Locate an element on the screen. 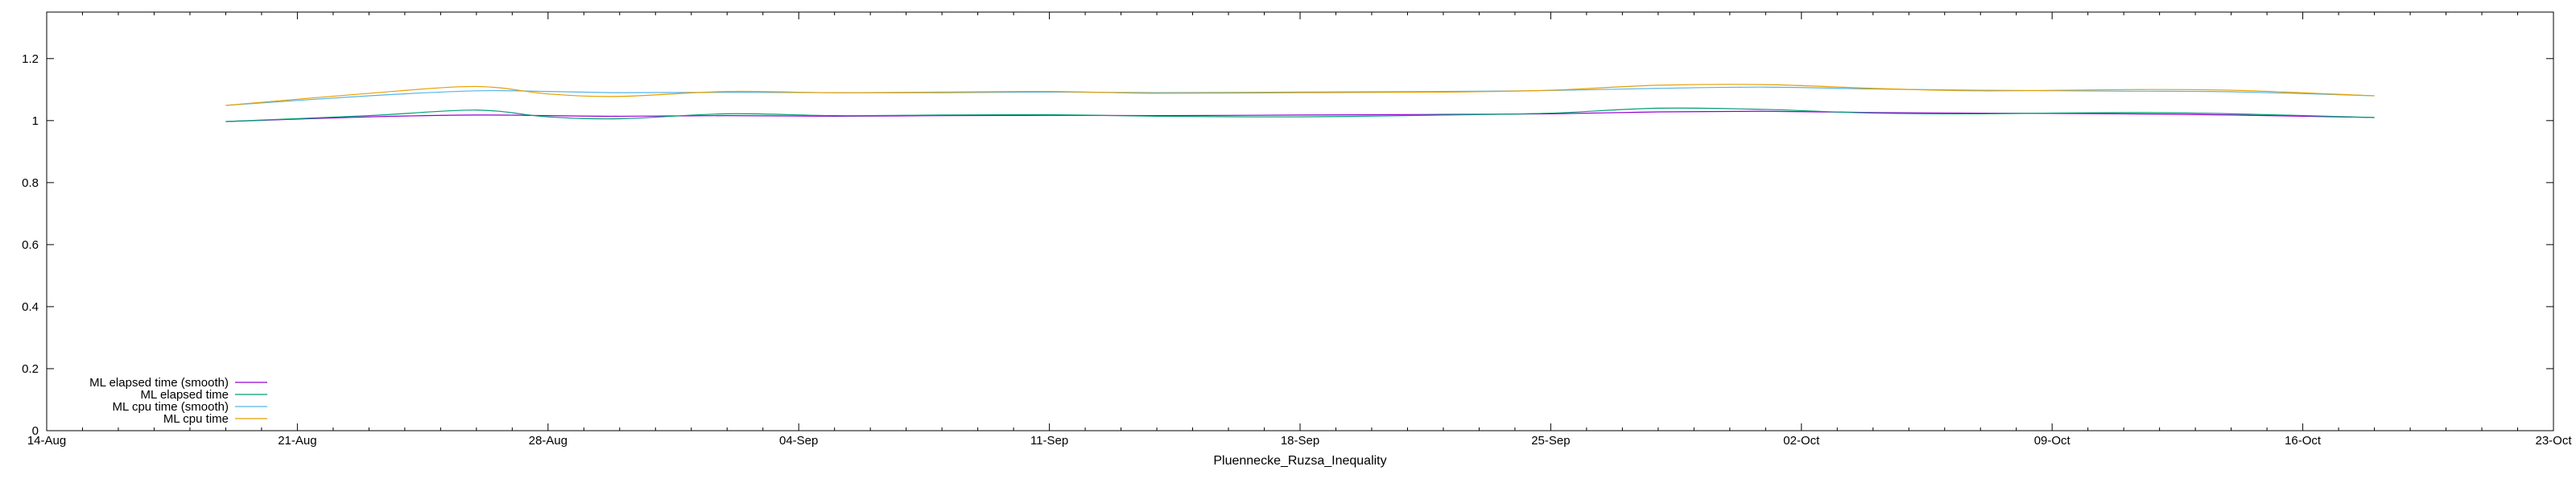  y-tick-label: 0.6 is located at coordinates (30, 245).